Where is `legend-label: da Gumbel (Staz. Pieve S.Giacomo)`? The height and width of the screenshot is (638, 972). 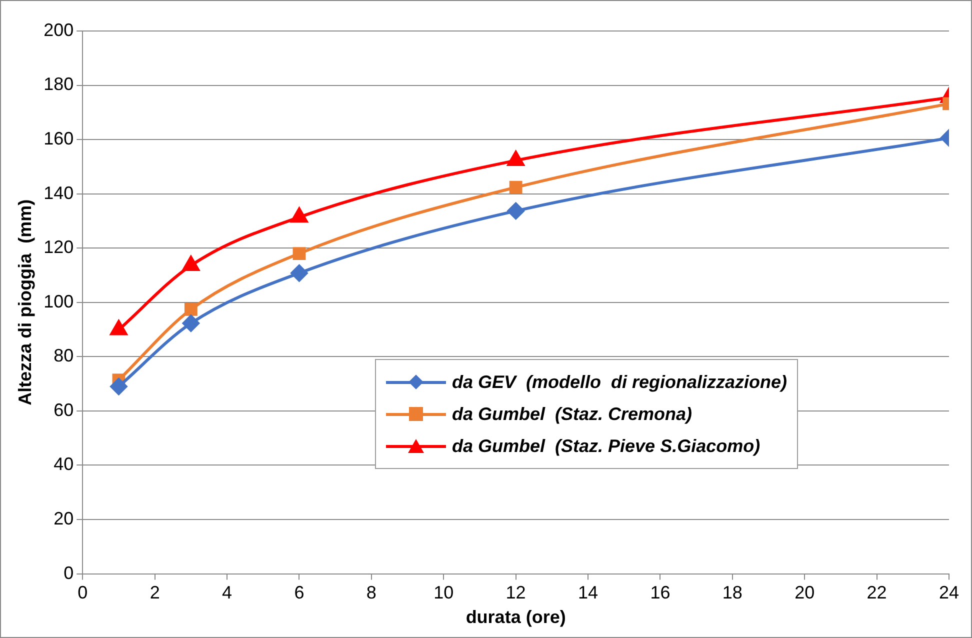
legend-label: da Gumbel (Staz. Pieve S.Giacomo) is located at coordinates (606, 446).